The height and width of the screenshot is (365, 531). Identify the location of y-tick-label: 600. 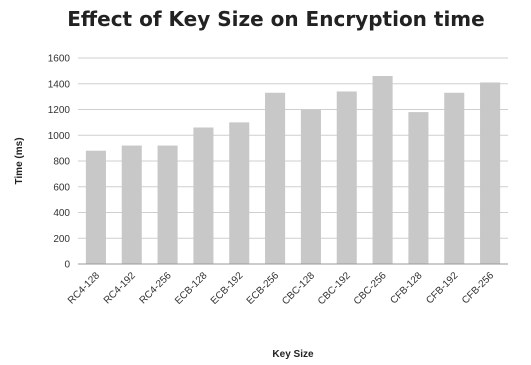
(61, 187).